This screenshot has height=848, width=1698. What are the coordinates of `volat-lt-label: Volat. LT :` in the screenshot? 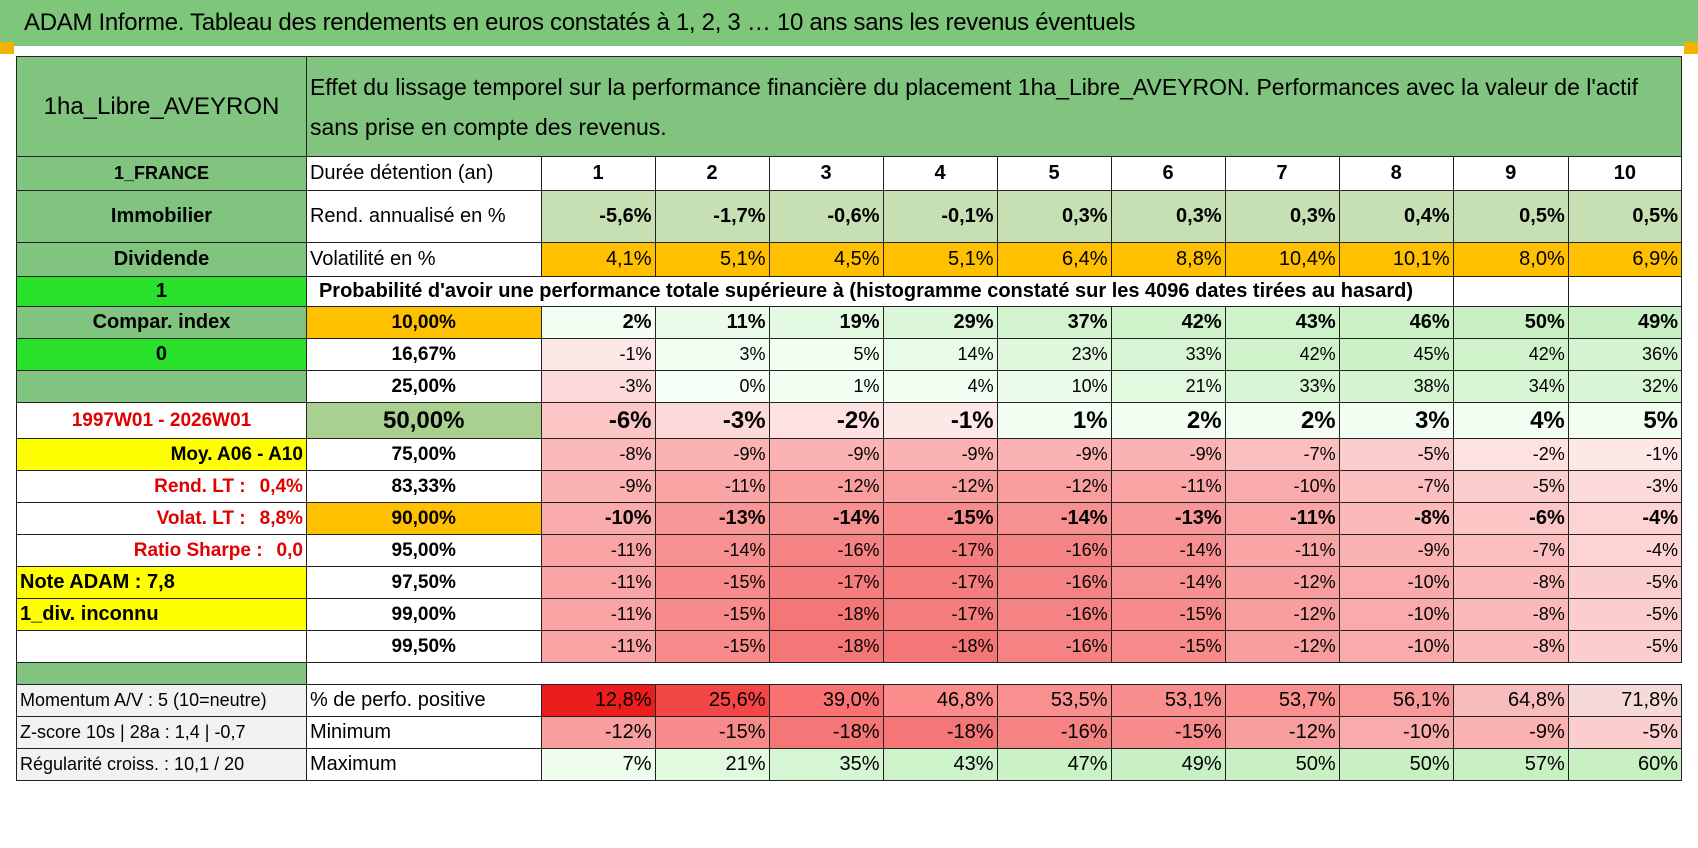 It's located at (201, 518).